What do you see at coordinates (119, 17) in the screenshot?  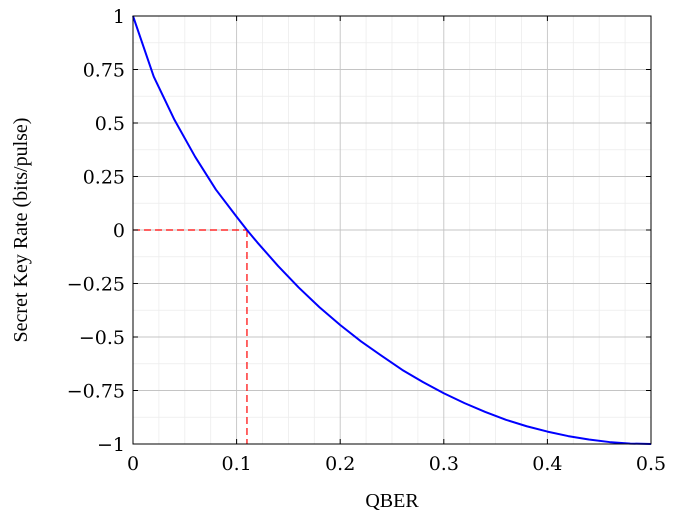 I see `y-tick-label: 1` at bounding box center [119, 17].